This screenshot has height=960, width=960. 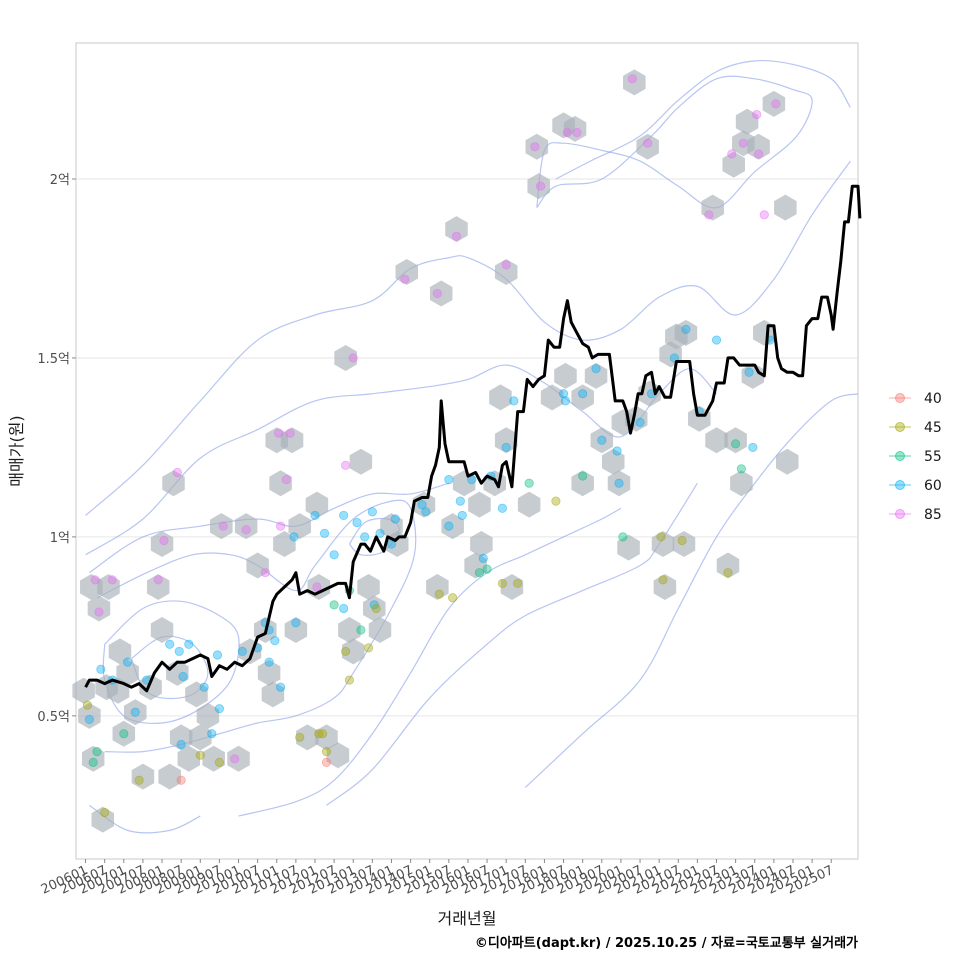 I want to click on y-tick-label: 0.5억, so click(x=53, y=717).